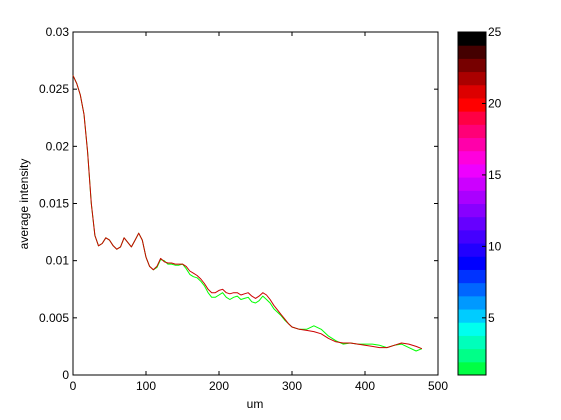  What do you see at coordinates (495, 246) in the screenshot?
I see `colorbar-tick-label: 10` at bounding box center [495, 246].